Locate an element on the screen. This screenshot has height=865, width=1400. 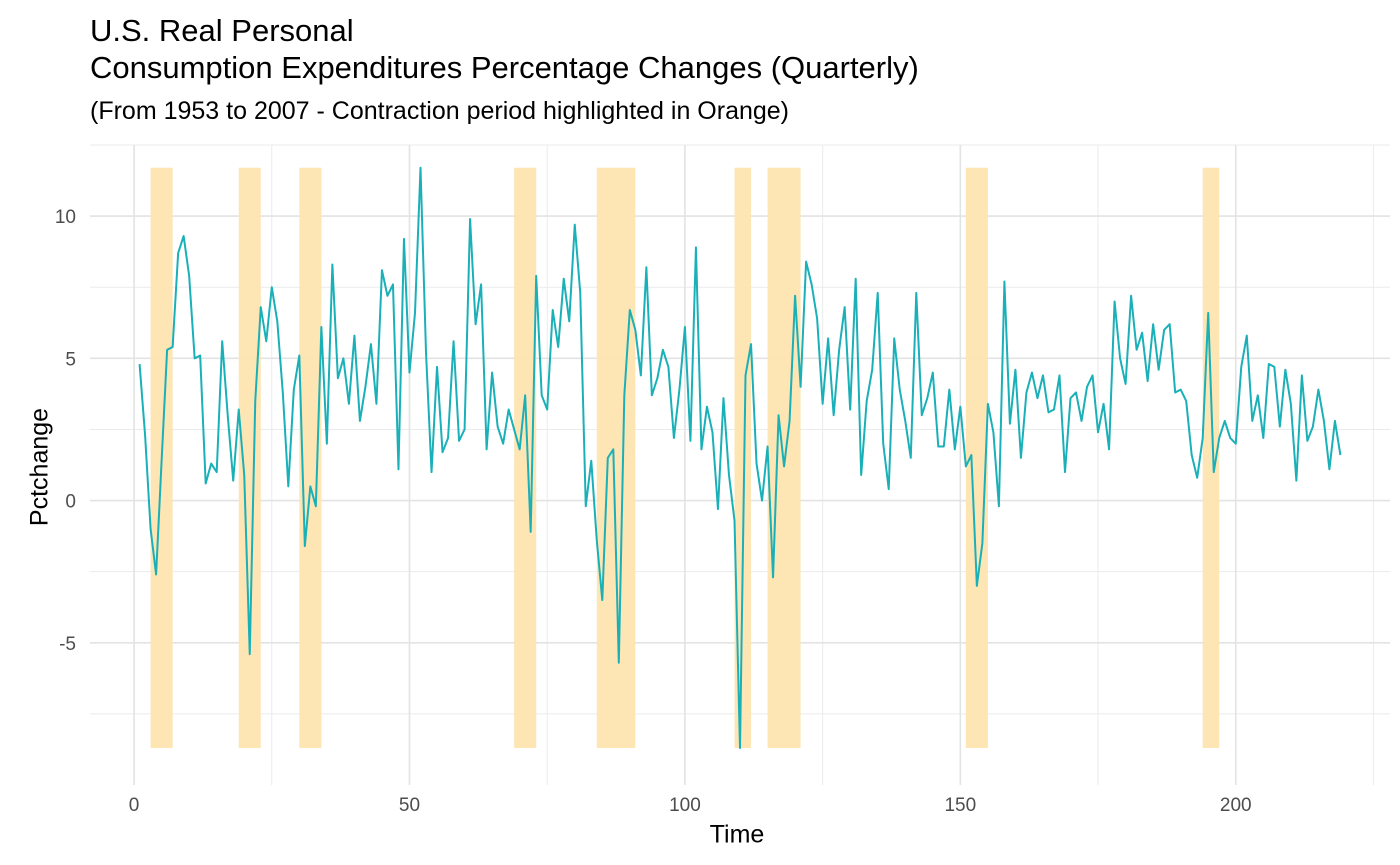
x-tick-label: 200 is located at coordinates (1236, 805).